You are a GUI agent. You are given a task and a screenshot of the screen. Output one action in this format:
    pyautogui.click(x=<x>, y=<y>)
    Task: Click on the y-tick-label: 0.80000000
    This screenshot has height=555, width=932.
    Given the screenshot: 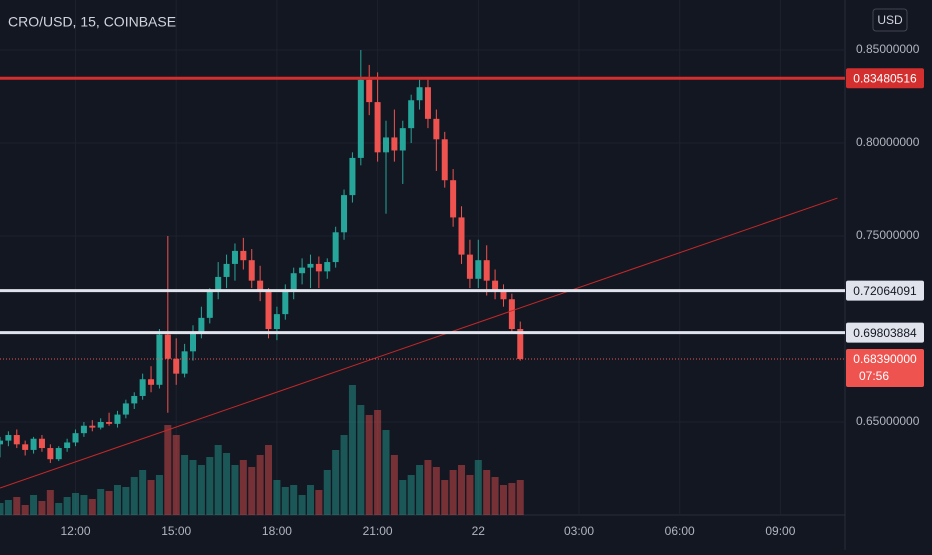 What is the action you would take?
    pyautogui.click(x=888, y=142)
    